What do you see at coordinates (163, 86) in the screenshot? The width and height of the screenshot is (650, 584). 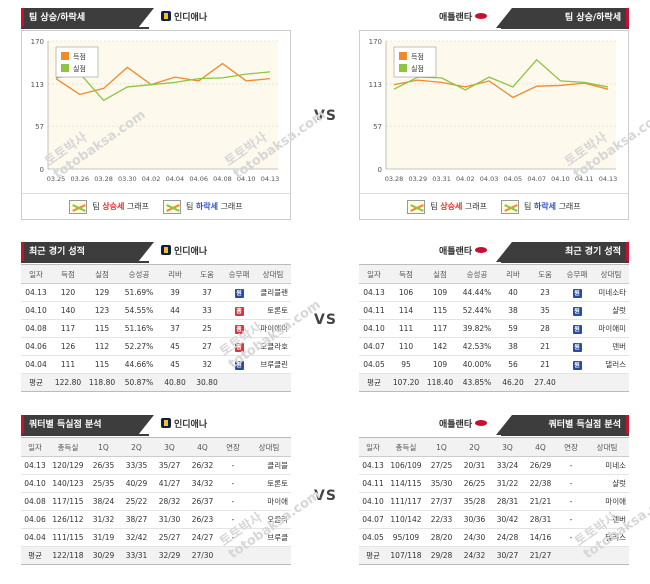 I see `series-line-allowed` at bounding box center [163, 86].